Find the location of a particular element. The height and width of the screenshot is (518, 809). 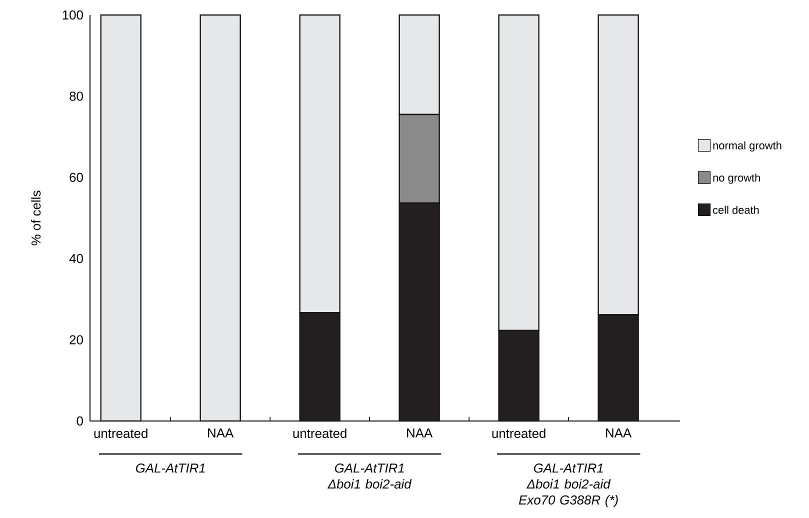

y-tick-label: 60 is located at coordinates (76, 177).